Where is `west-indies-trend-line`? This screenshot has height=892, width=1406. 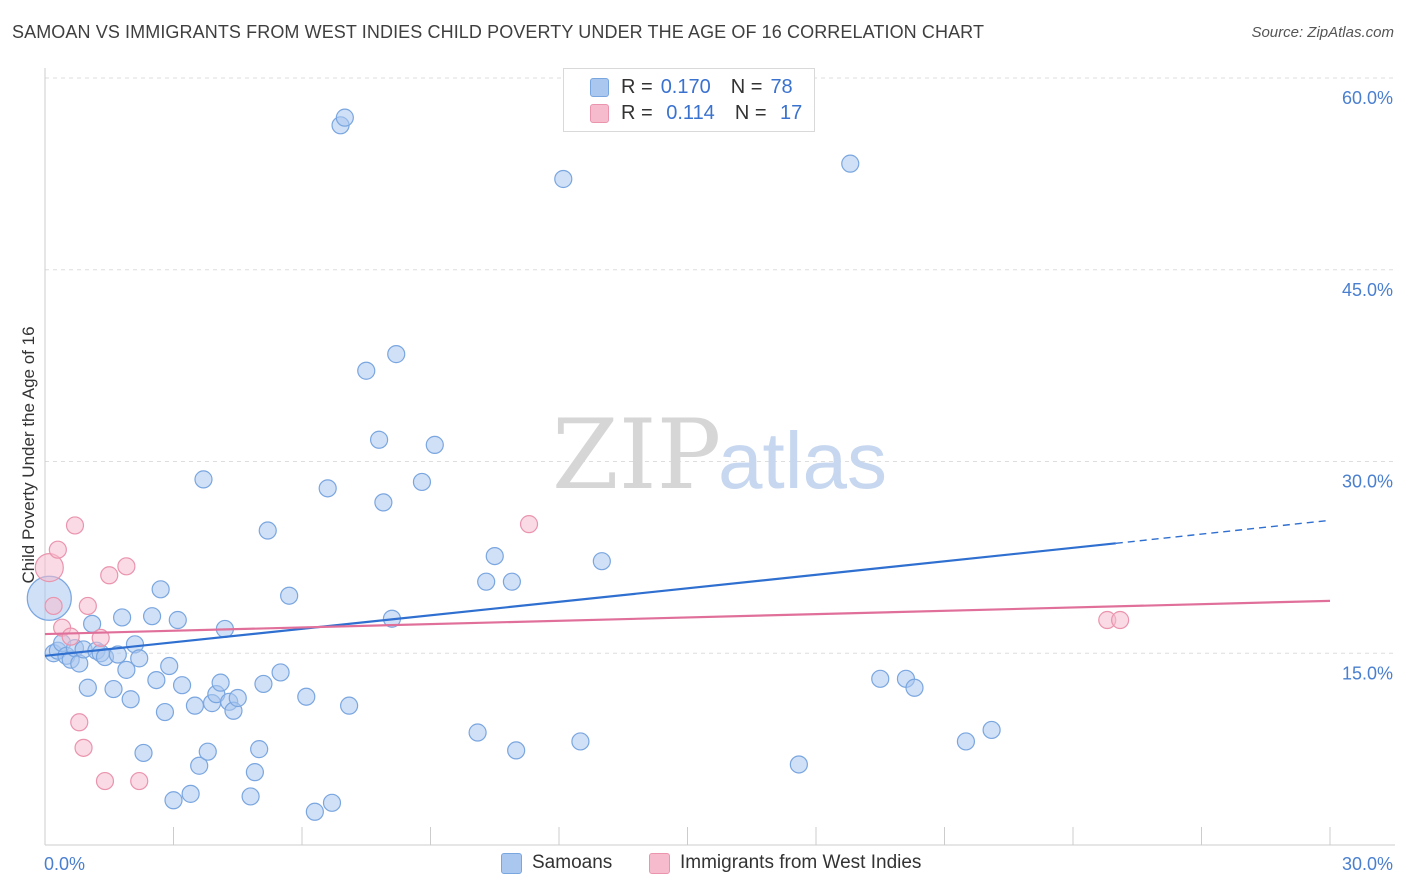 west-indies-trend-line is located at coordinates (687, 617).